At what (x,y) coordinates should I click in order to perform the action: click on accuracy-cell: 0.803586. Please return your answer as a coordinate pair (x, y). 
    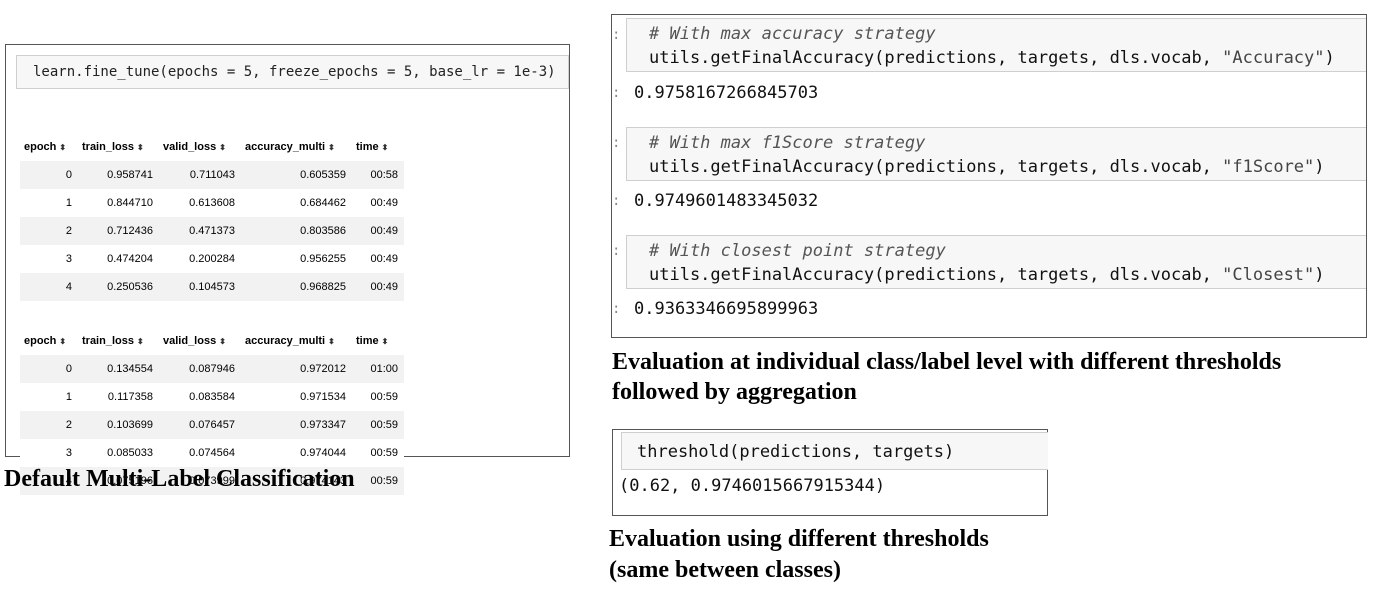
    Looking at the image, I should click on (323, 231).